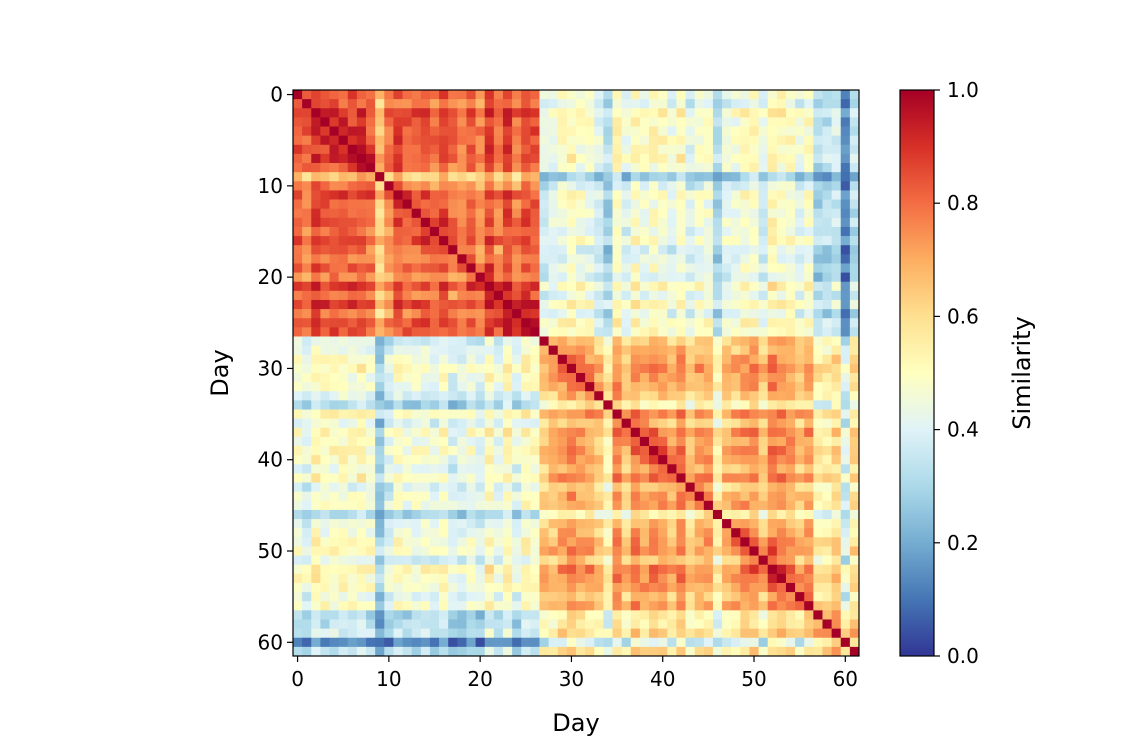 Image resolution: width=1125 pixels, height=750 pixels. Describe the element at coordinates (963, 90) in the screenshot. I see `colorbar-tick-label: 1.0` at that location.